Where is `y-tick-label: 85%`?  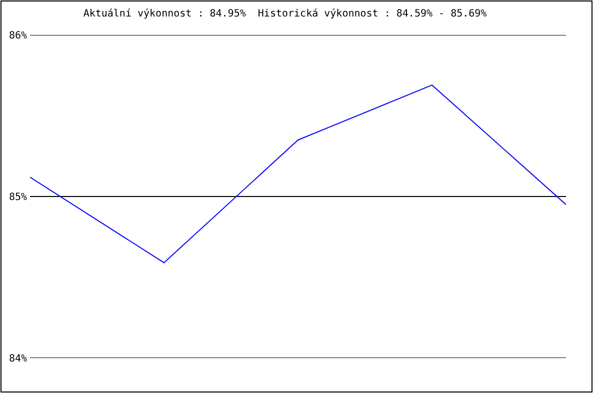 y-tick-label: 85% is located at coordinates (17, 197).